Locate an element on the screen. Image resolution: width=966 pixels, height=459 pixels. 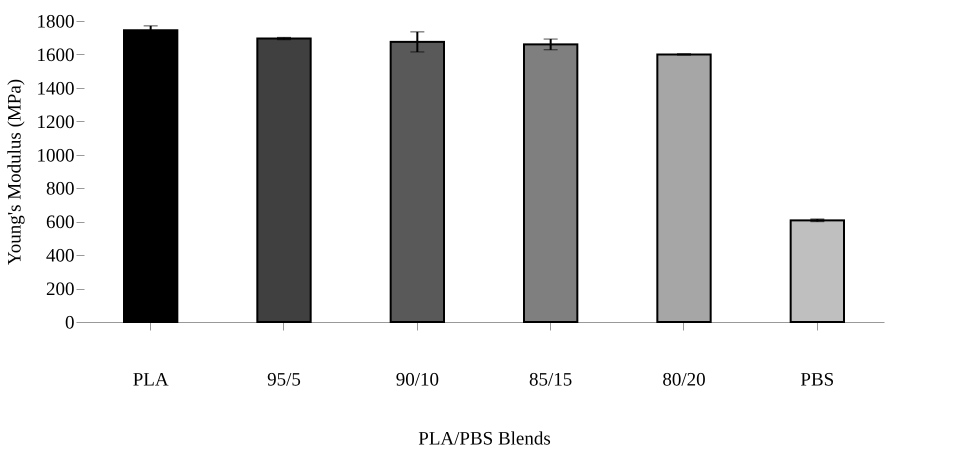
y-tick-label: 1800 is located at coordinates (55, 22).